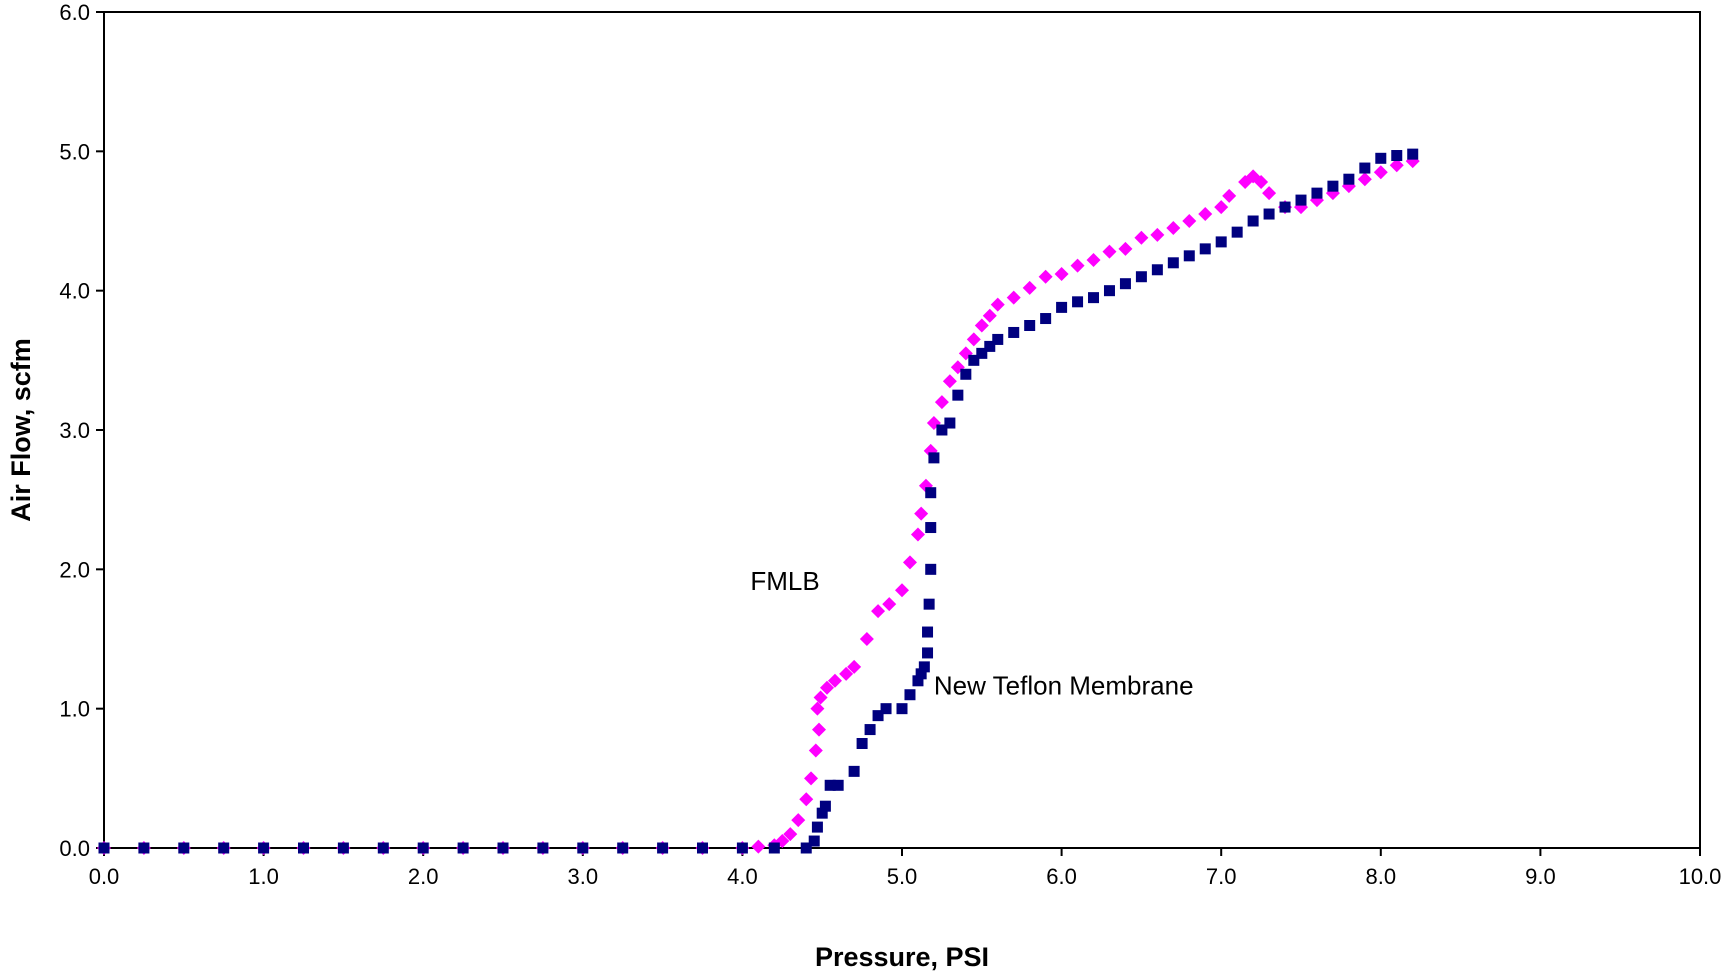 This screenshot has height=975, width=1723. I want to click on x-tick-label: 5.0, so click(902, 876).